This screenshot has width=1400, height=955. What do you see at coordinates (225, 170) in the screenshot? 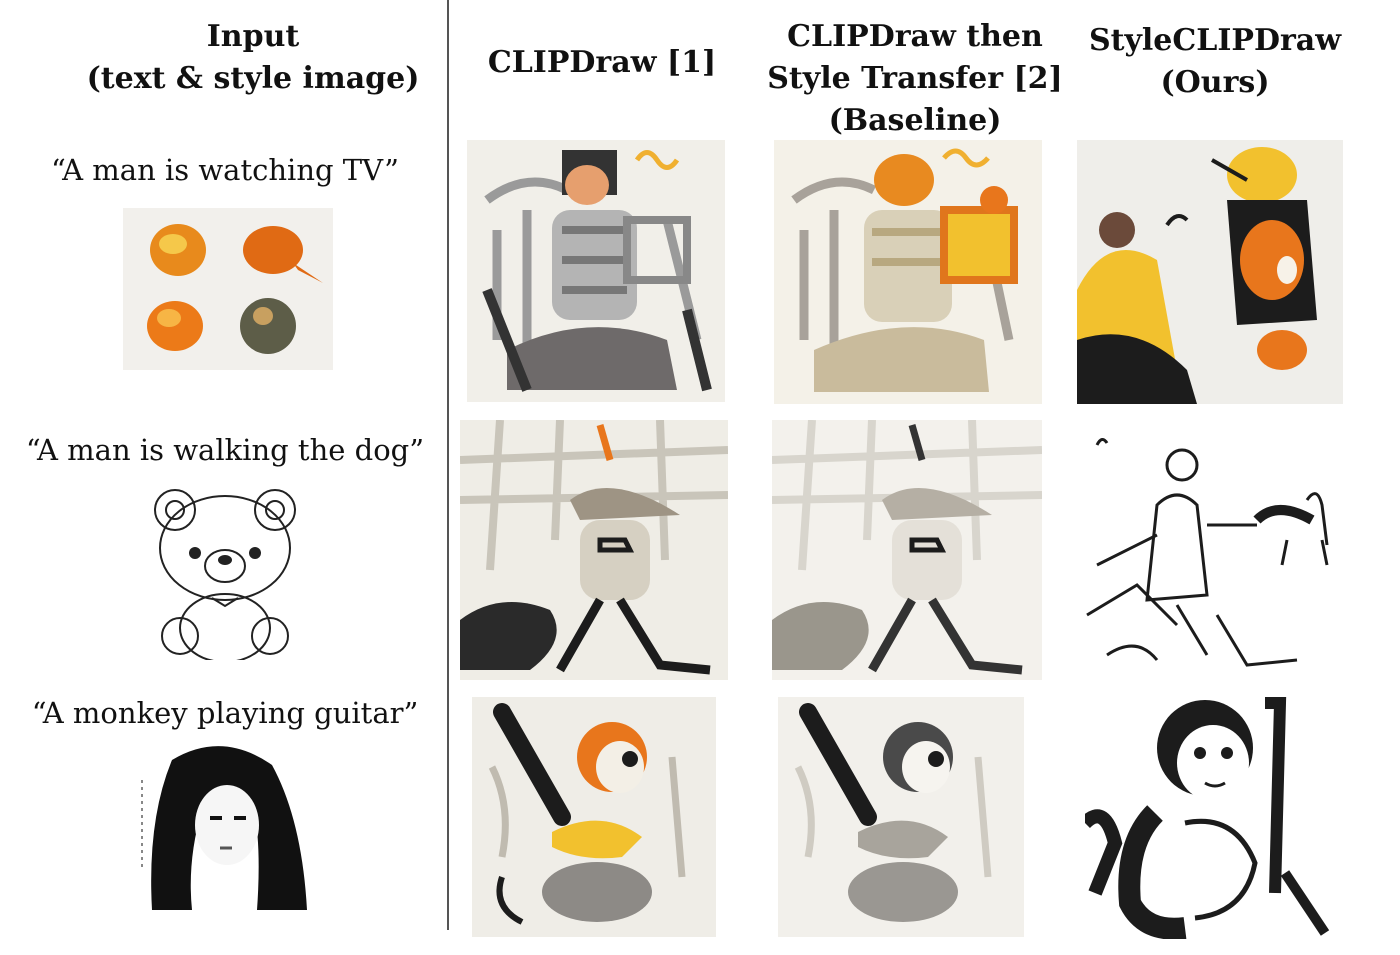
I see `prompt-row-1: “A man is watching TV”` at bounding box center [225, 170].